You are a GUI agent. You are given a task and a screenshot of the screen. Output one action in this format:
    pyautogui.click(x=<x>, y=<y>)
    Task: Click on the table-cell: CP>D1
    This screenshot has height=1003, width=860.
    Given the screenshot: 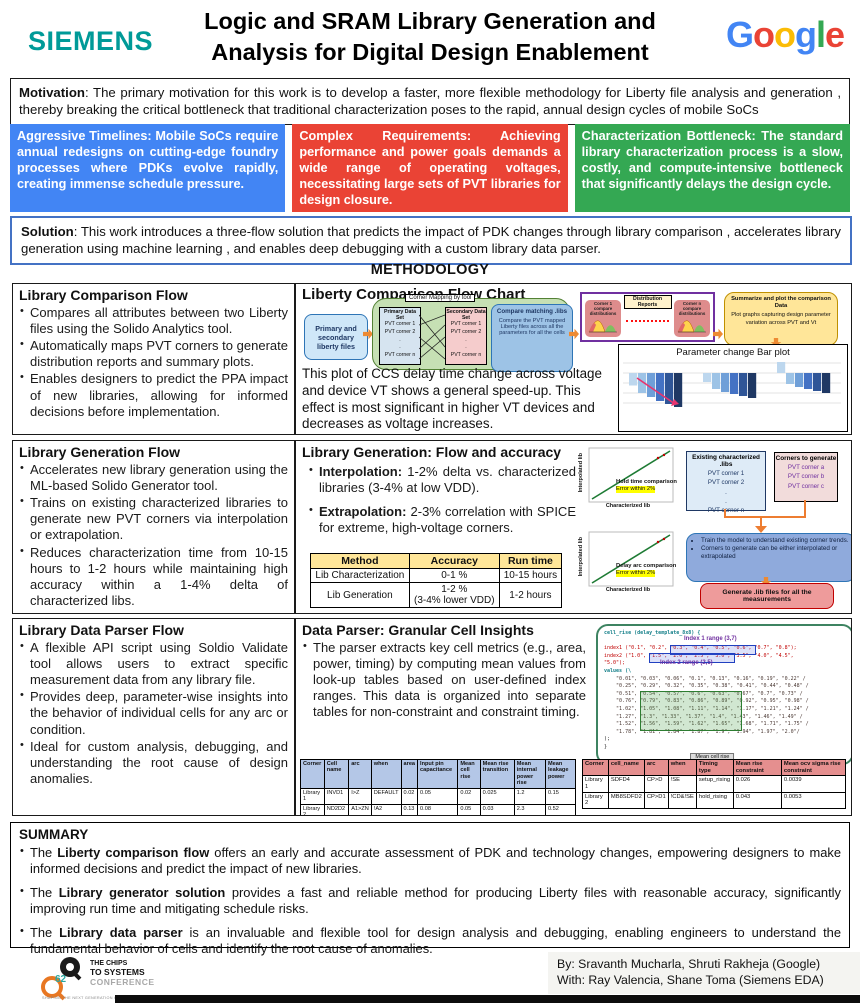 What is the action you would take?
    pyautogui.click(x=656, y=800)
    